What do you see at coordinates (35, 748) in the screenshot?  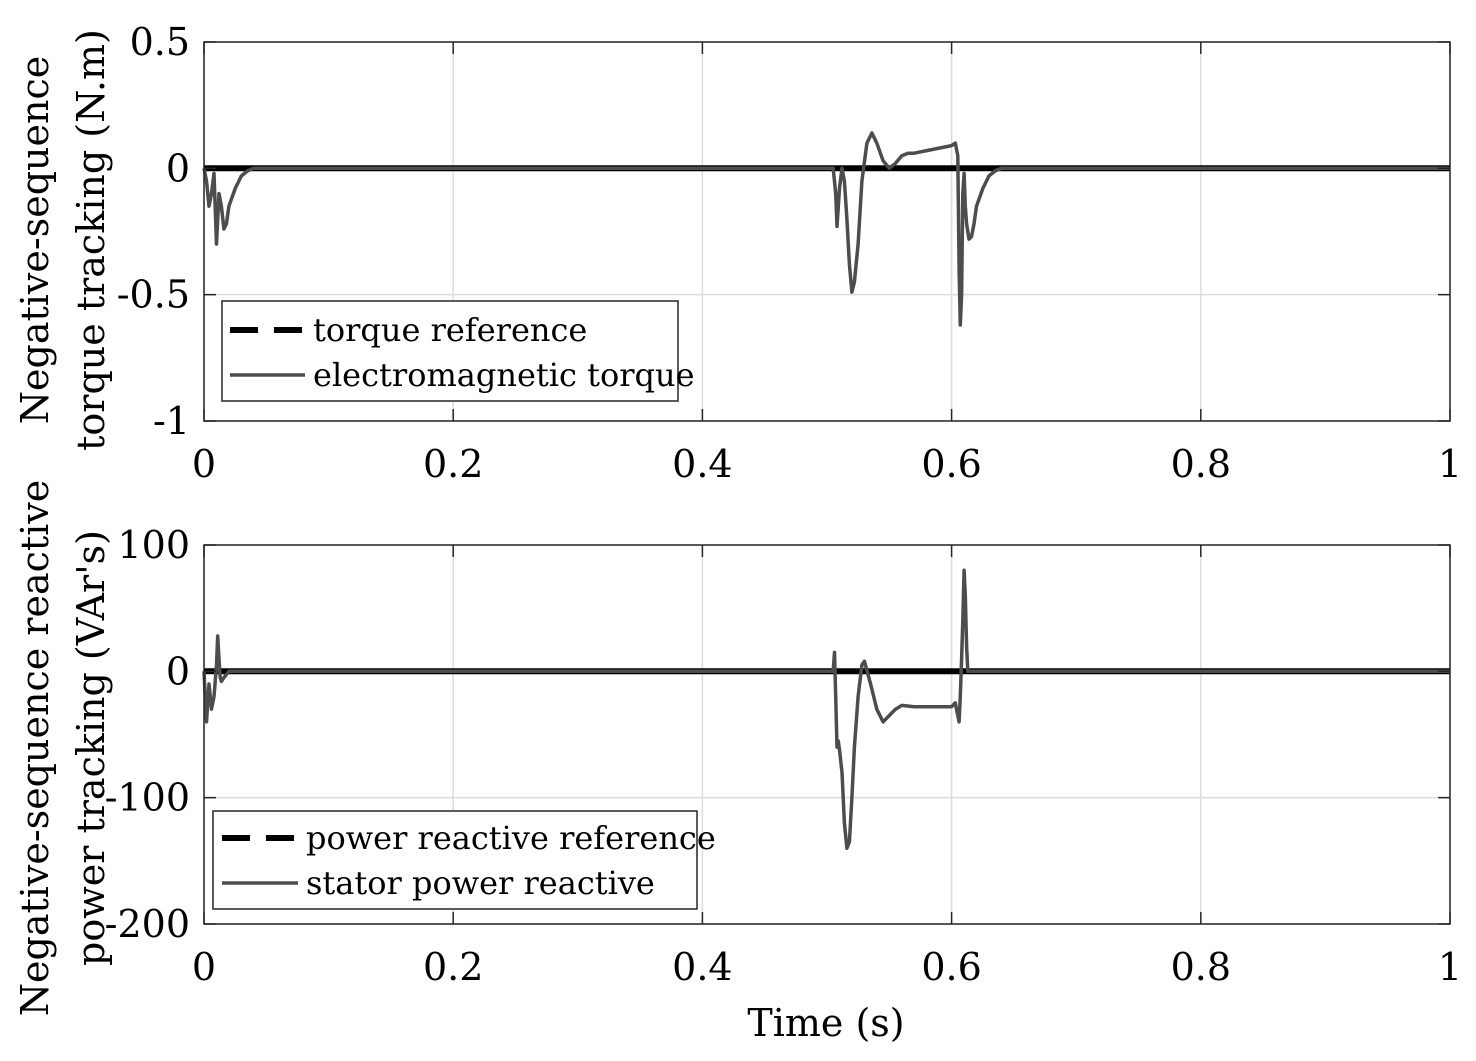 I see `bottom-ylabel-line-1: Negative-sequence reactive` at bounding box center [35, 748].